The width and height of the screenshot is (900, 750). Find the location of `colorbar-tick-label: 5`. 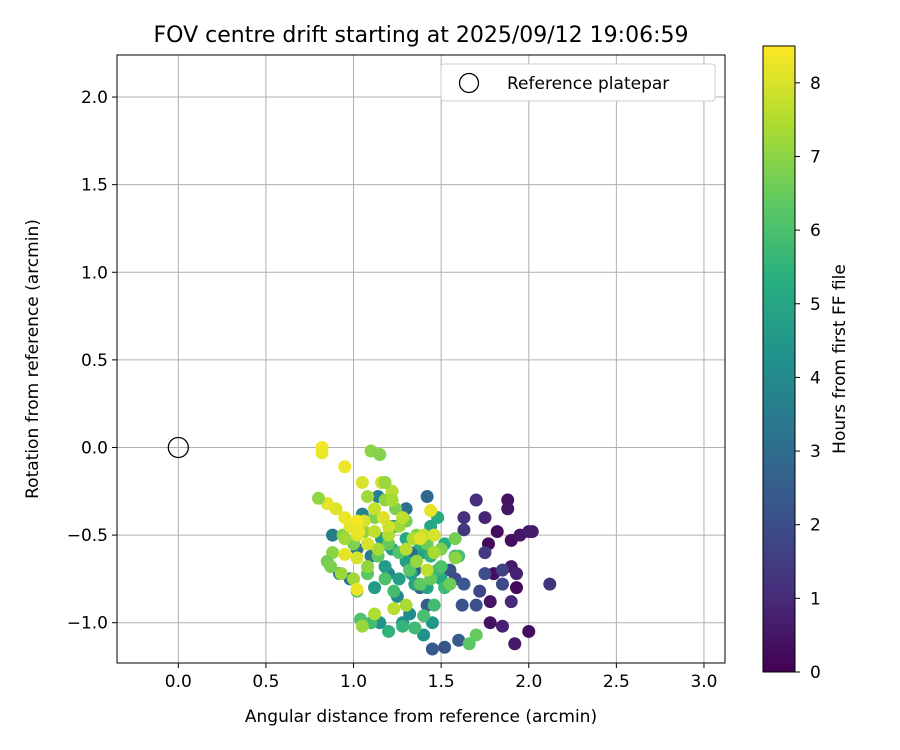

colorbar-tick-label: 5 is located at coordinates (815, 305).